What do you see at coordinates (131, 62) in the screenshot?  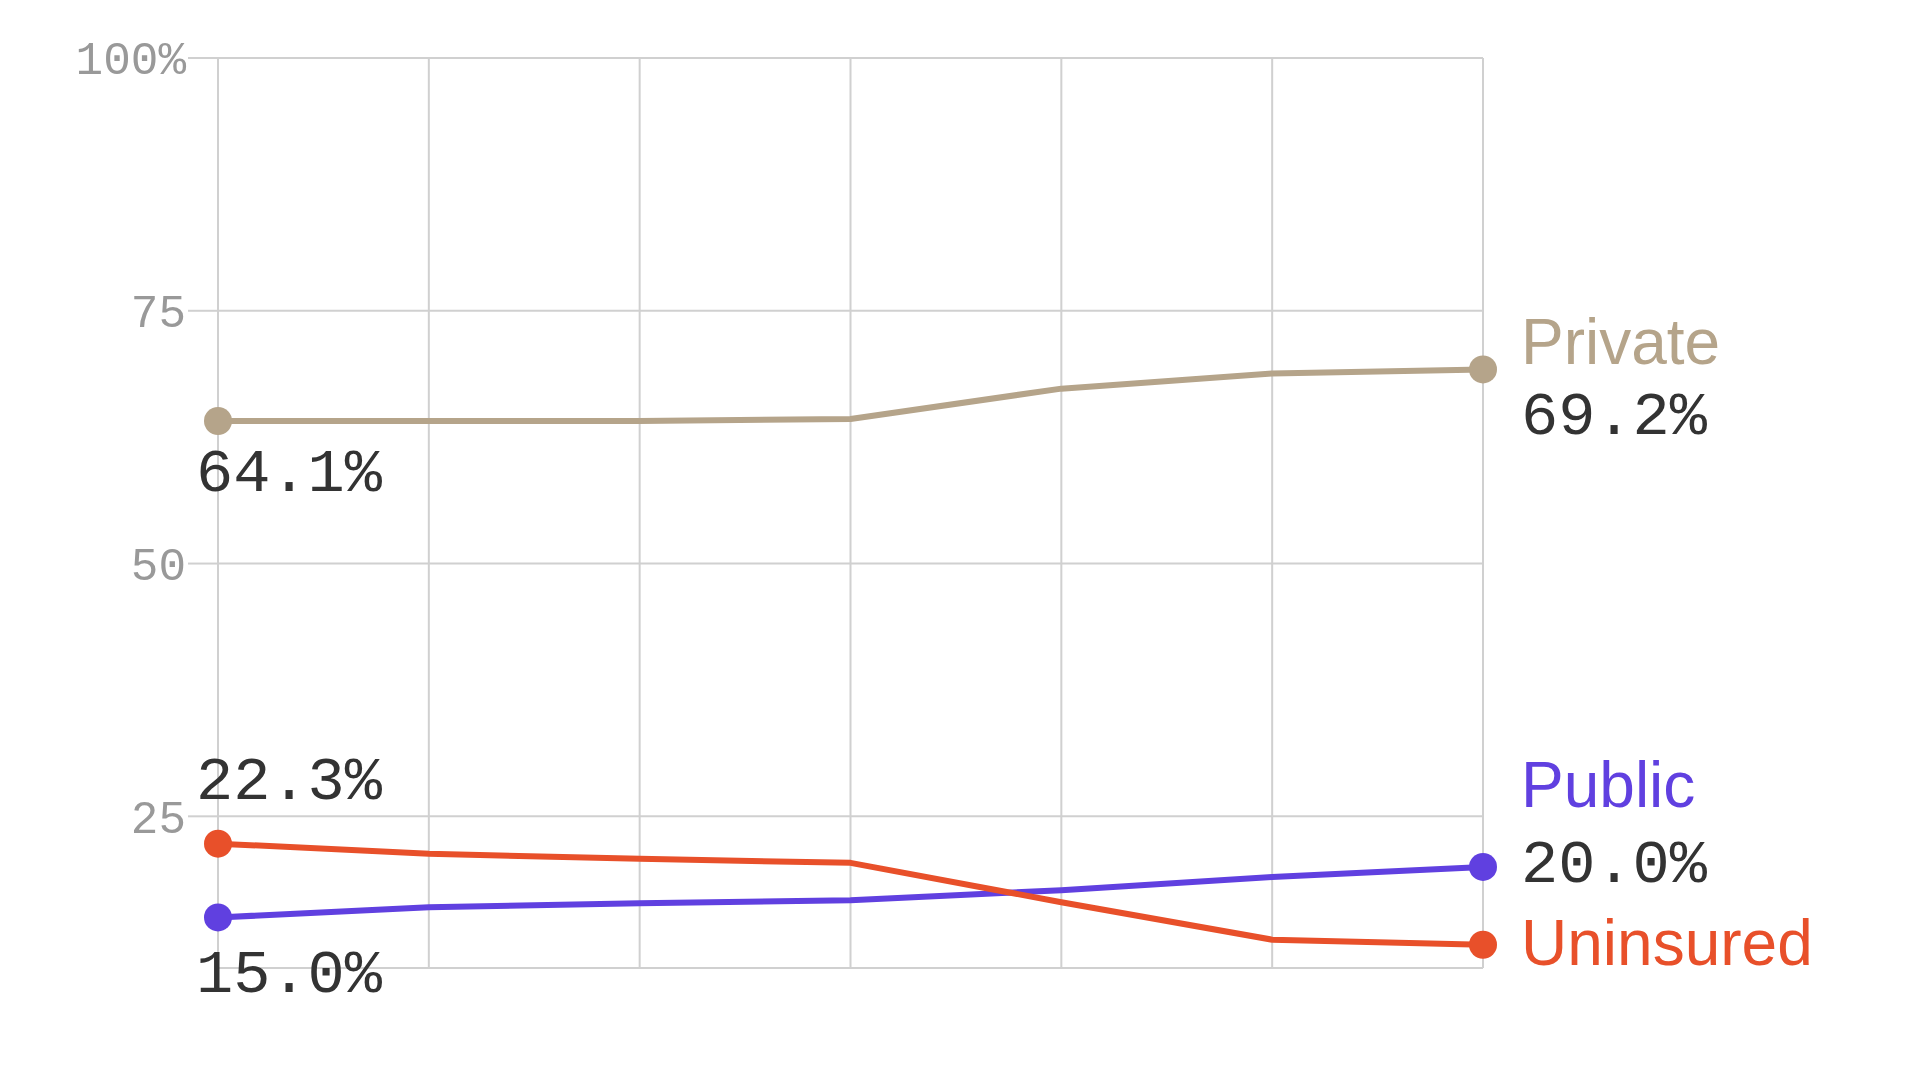 I see `y-tick-label: 100%` at bounding box center [131, 62].